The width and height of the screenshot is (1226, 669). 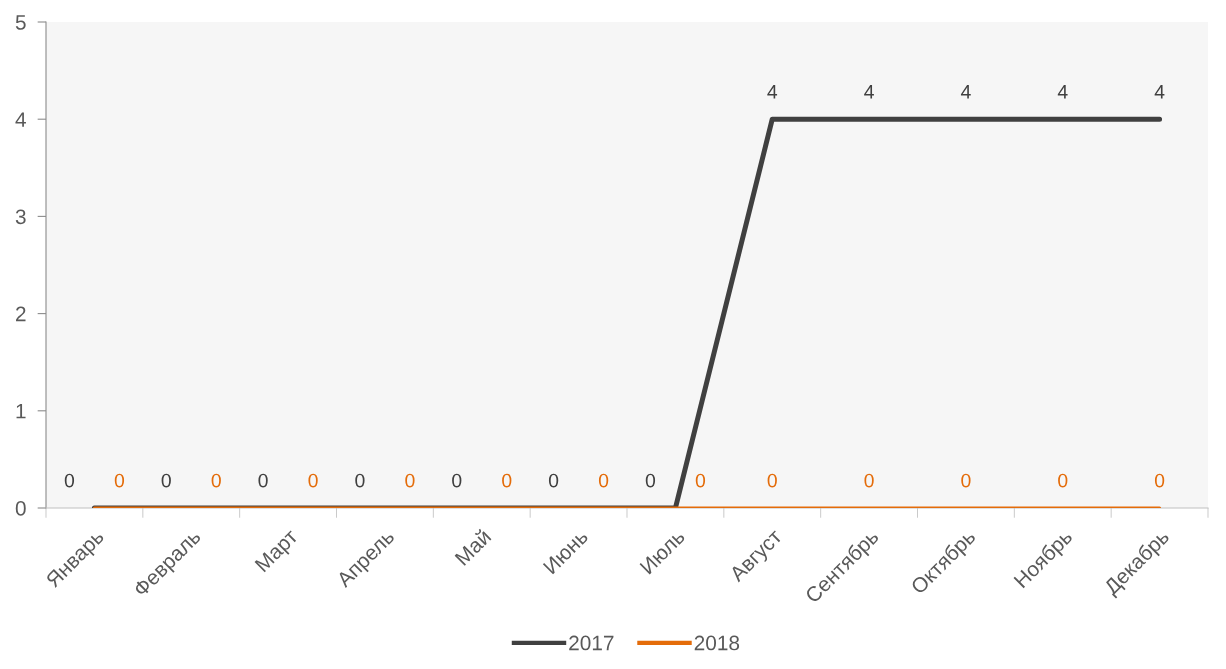 What do you see at coordinates (20, 508) in the screenshot?
I see `y-tick-label: 0` at bounding box center [20, 508].